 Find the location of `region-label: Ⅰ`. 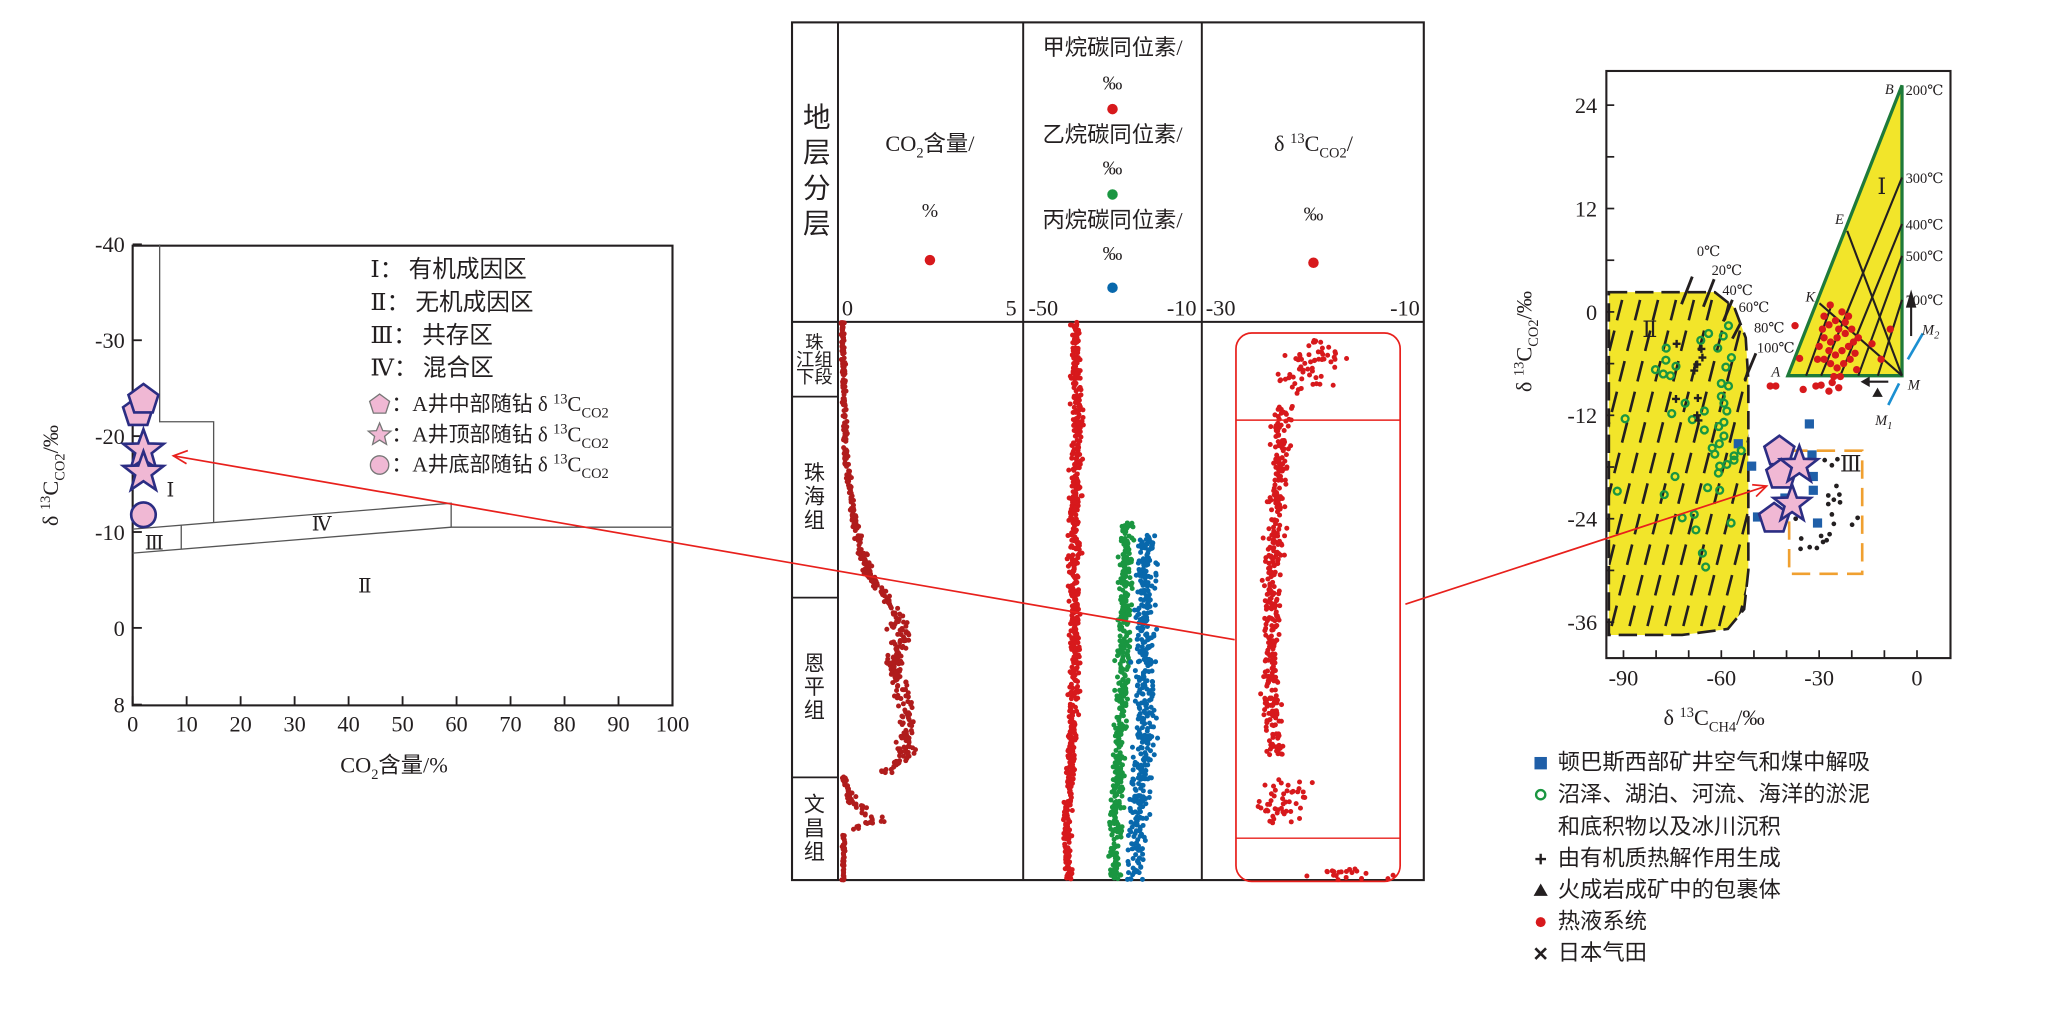

region-label: Ⅰ is located at coordinates (1881, 186).